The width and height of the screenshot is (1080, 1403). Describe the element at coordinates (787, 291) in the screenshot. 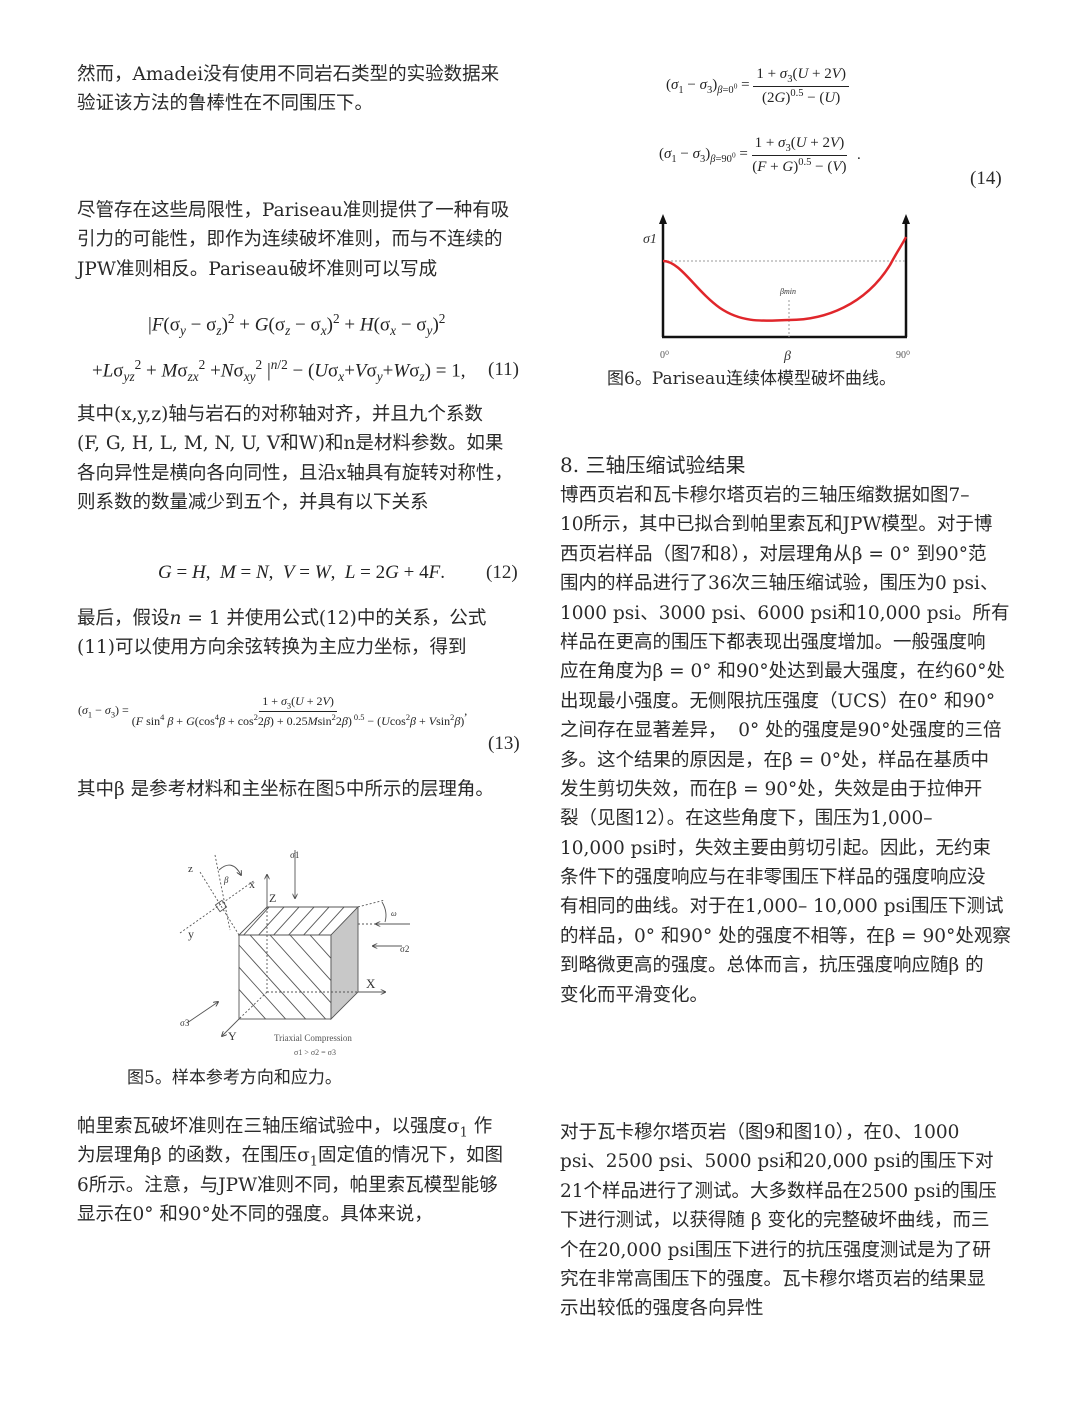

I see `beta-min-label: βmin` at that location.